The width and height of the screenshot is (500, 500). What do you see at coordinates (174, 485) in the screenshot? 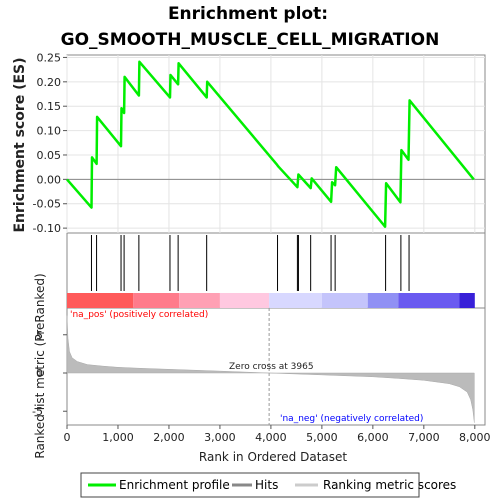
I see `legend-label-profile: Enrichment profile` at bounding box center [174, 485].